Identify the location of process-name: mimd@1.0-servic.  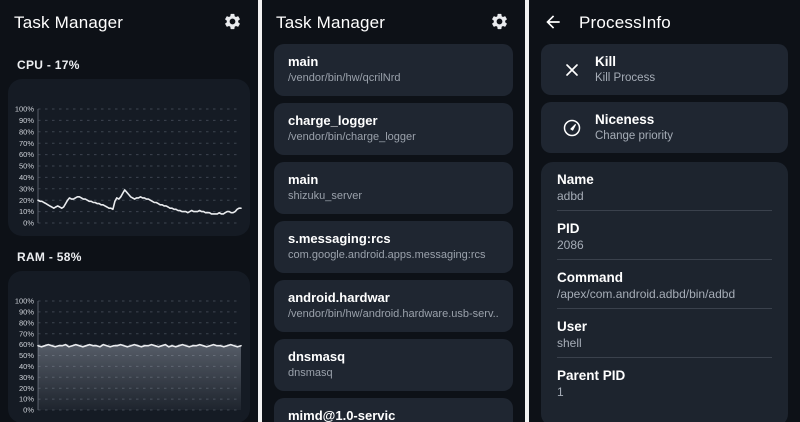
(342, 415).